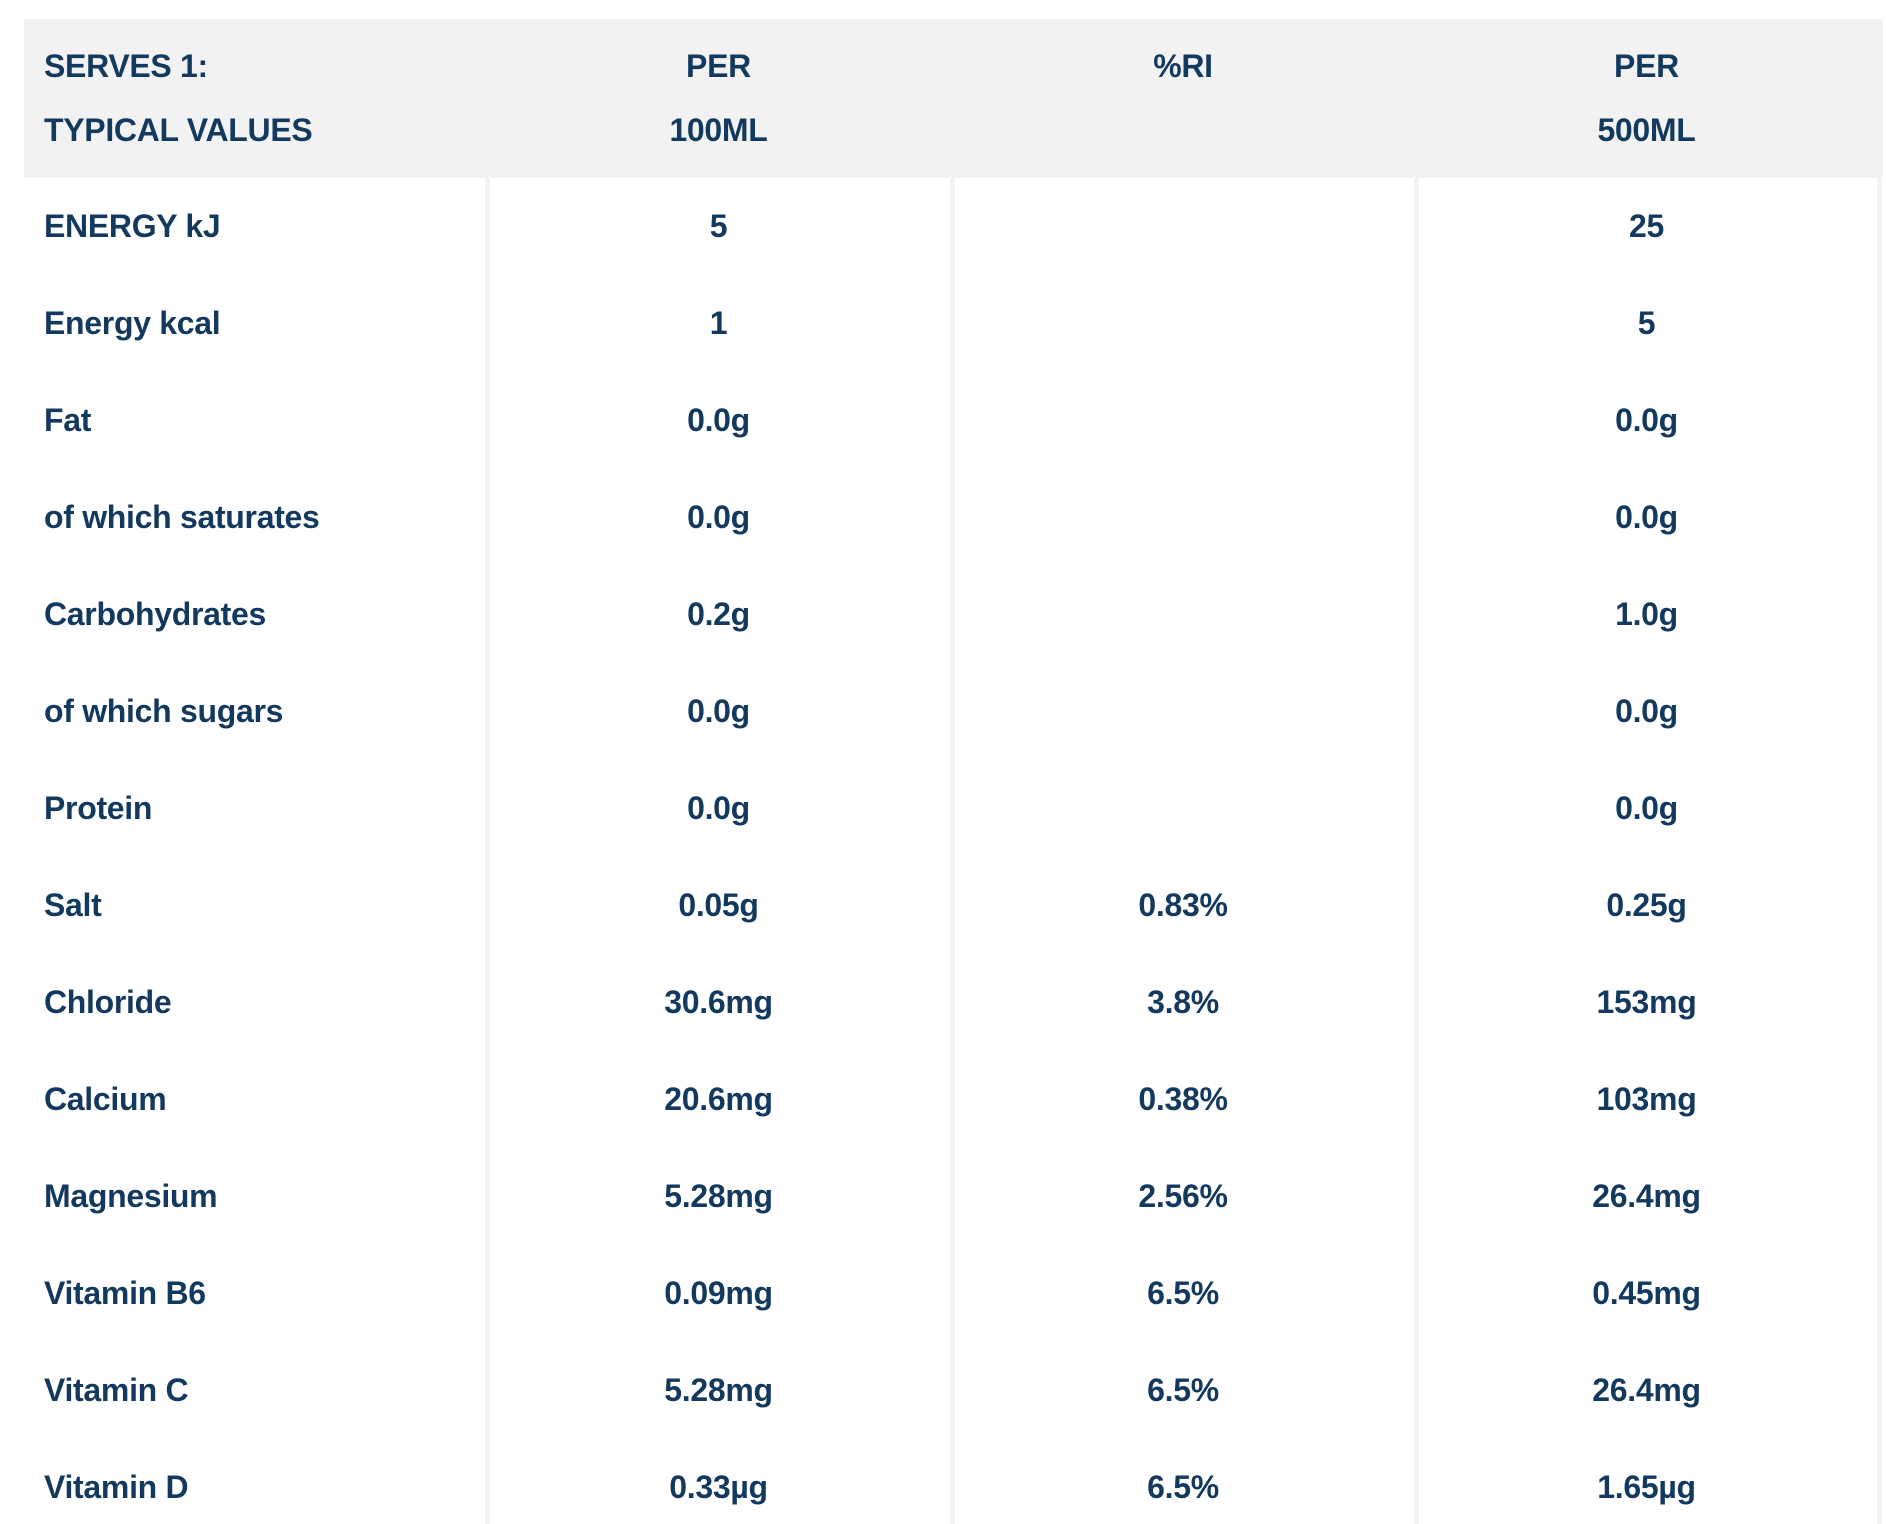 The image size is (1886, 1524). What do you see at coordinates (1646, 323) in the screenshot?
I see `per-500ml-value: 5` at bounding box center [1646, 323].